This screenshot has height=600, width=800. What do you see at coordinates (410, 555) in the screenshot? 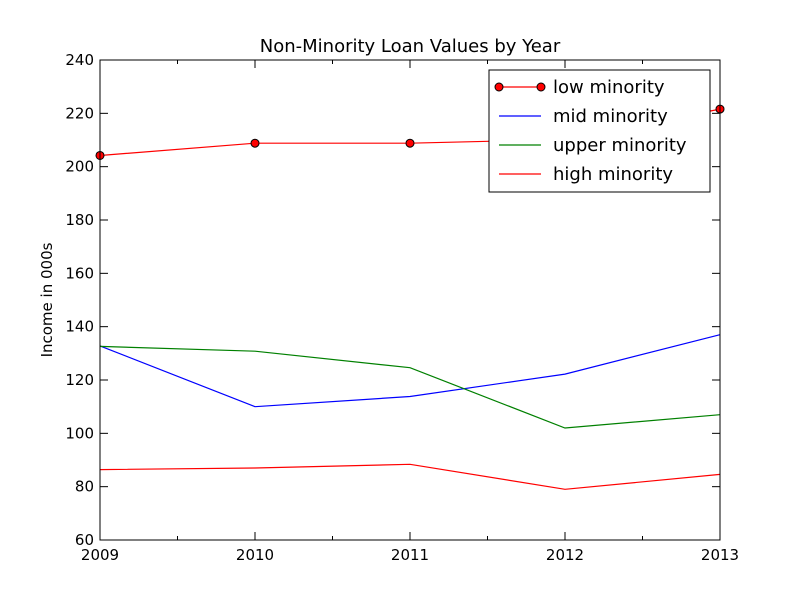
I see `x-tick-label: 2011` at bounding box center [410, 555].